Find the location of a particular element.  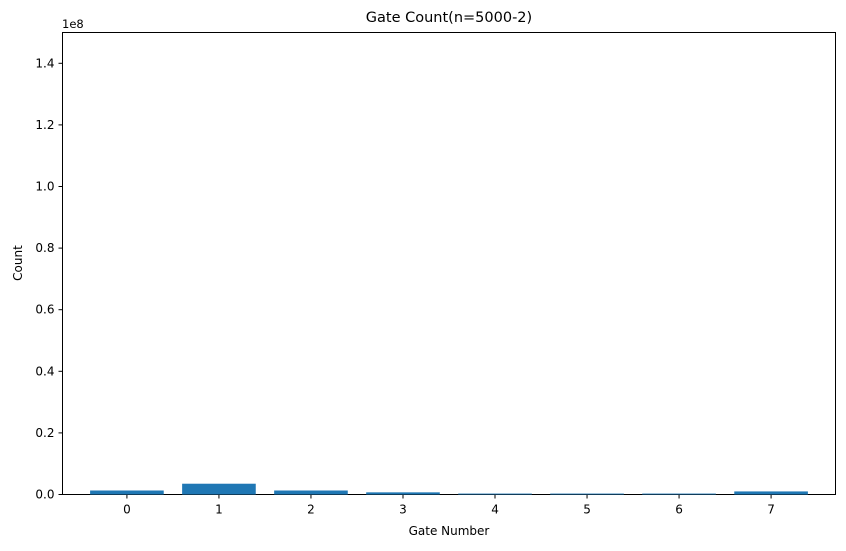

x-tick-label: 7 is located at coordinates (771, 510).